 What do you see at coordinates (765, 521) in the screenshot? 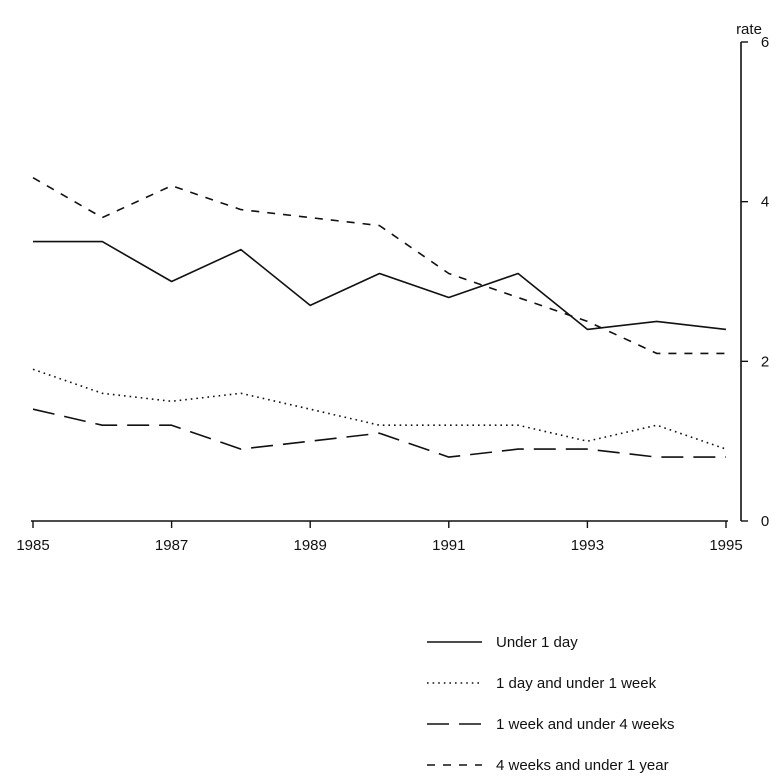
I see `y-tick-label: 0` at bounding box center [765, 521].